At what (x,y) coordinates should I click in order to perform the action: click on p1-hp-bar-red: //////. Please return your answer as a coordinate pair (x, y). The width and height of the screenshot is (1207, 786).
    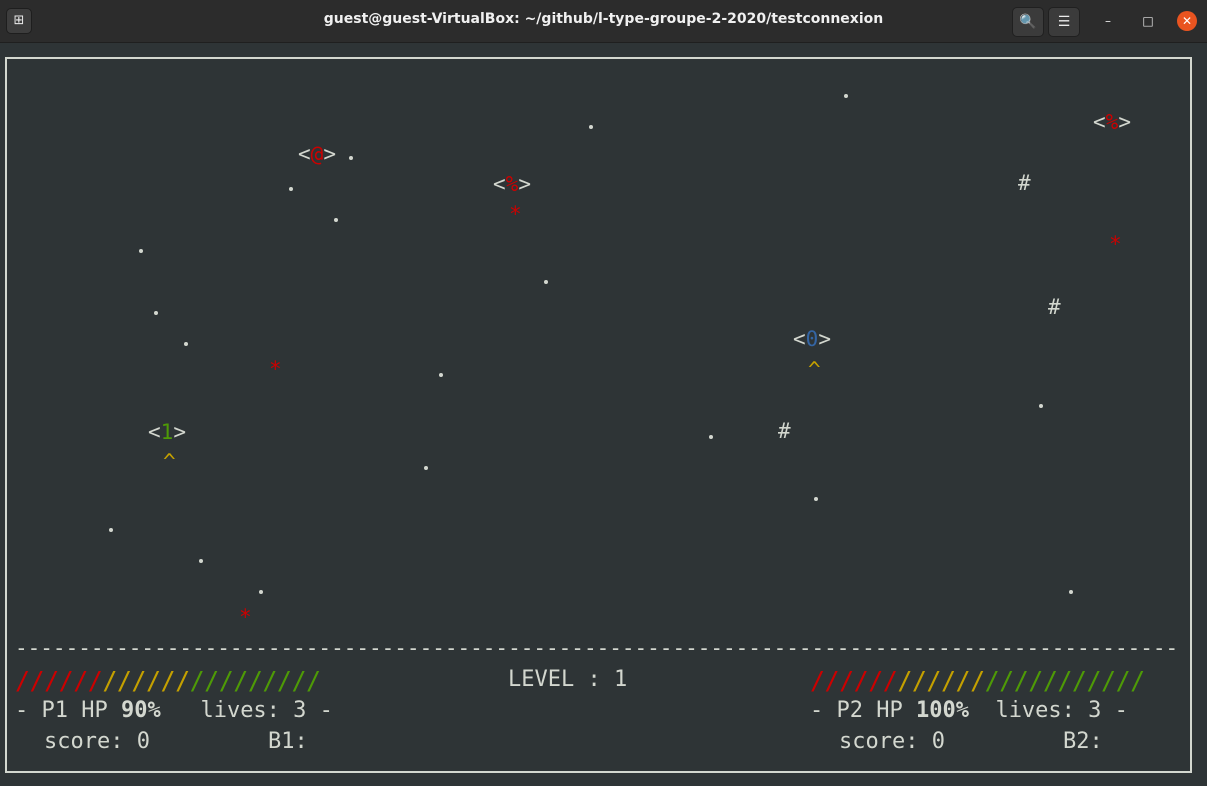
    Looking at the image, I should click on (59, 680).